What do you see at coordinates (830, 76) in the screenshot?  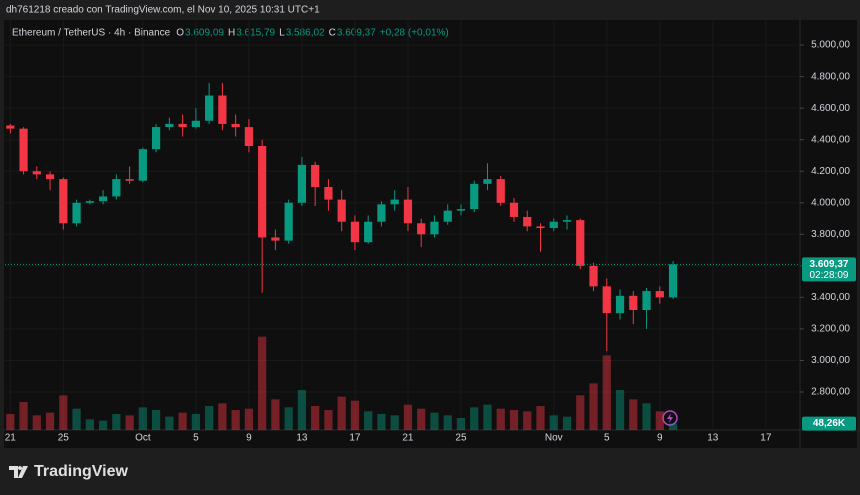 I see `y-tick-label: 4.800,00` at bounding box center [830, 76].